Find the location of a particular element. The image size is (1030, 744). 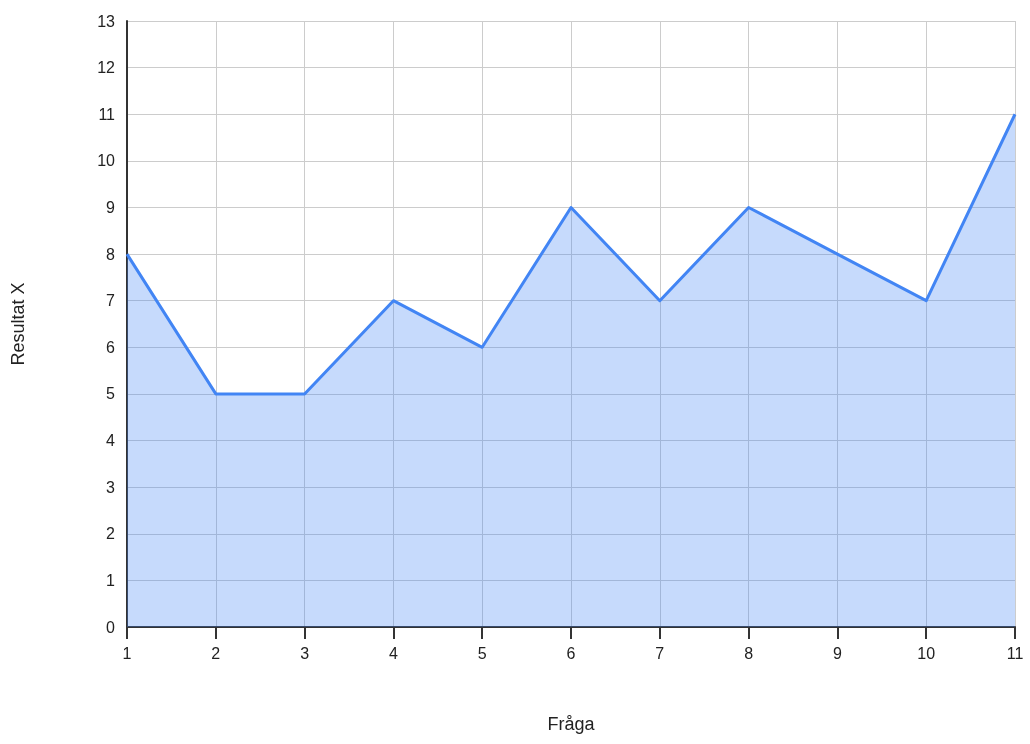

y-tick-label: 0 is located at coordinates (111, 627).